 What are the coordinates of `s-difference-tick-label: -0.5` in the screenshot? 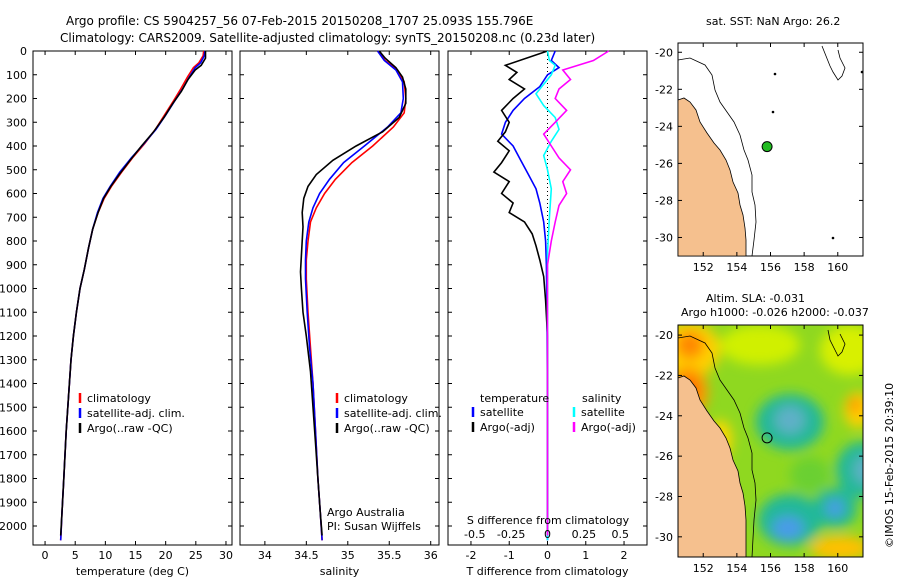 It's located at (474, 534).